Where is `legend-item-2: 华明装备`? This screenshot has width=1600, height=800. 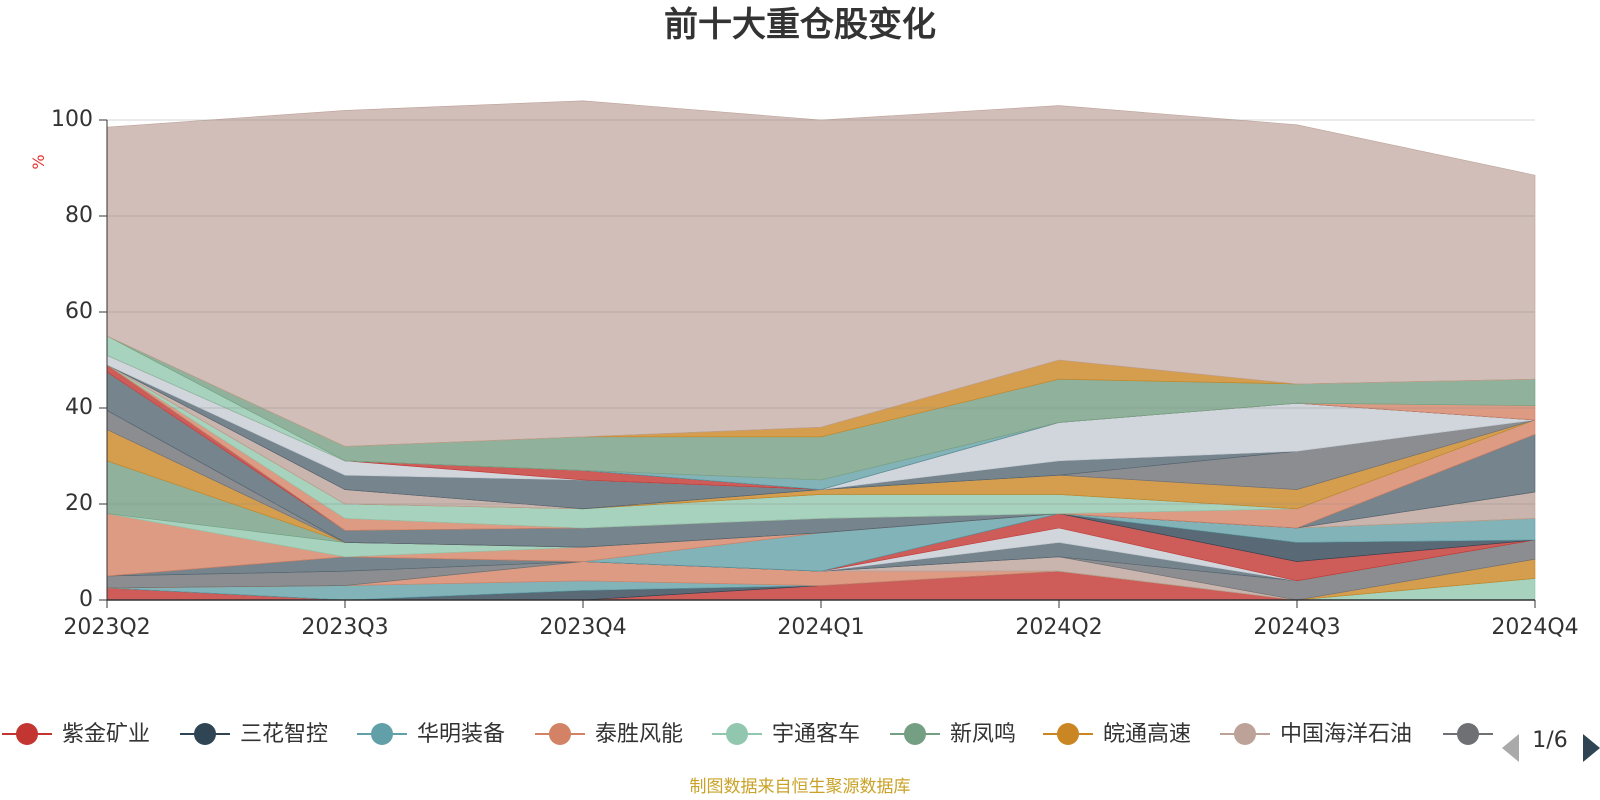
legend-item-2: 华明装备 is located at coordinates (431, 734).